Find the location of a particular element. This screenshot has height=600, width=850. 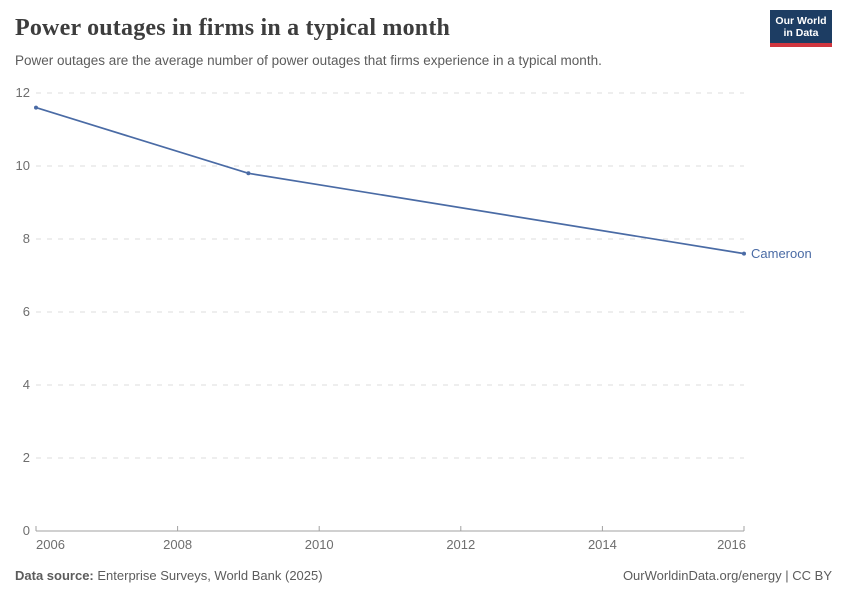

data-source-label: Data source: is located at coordinates (56, 575).